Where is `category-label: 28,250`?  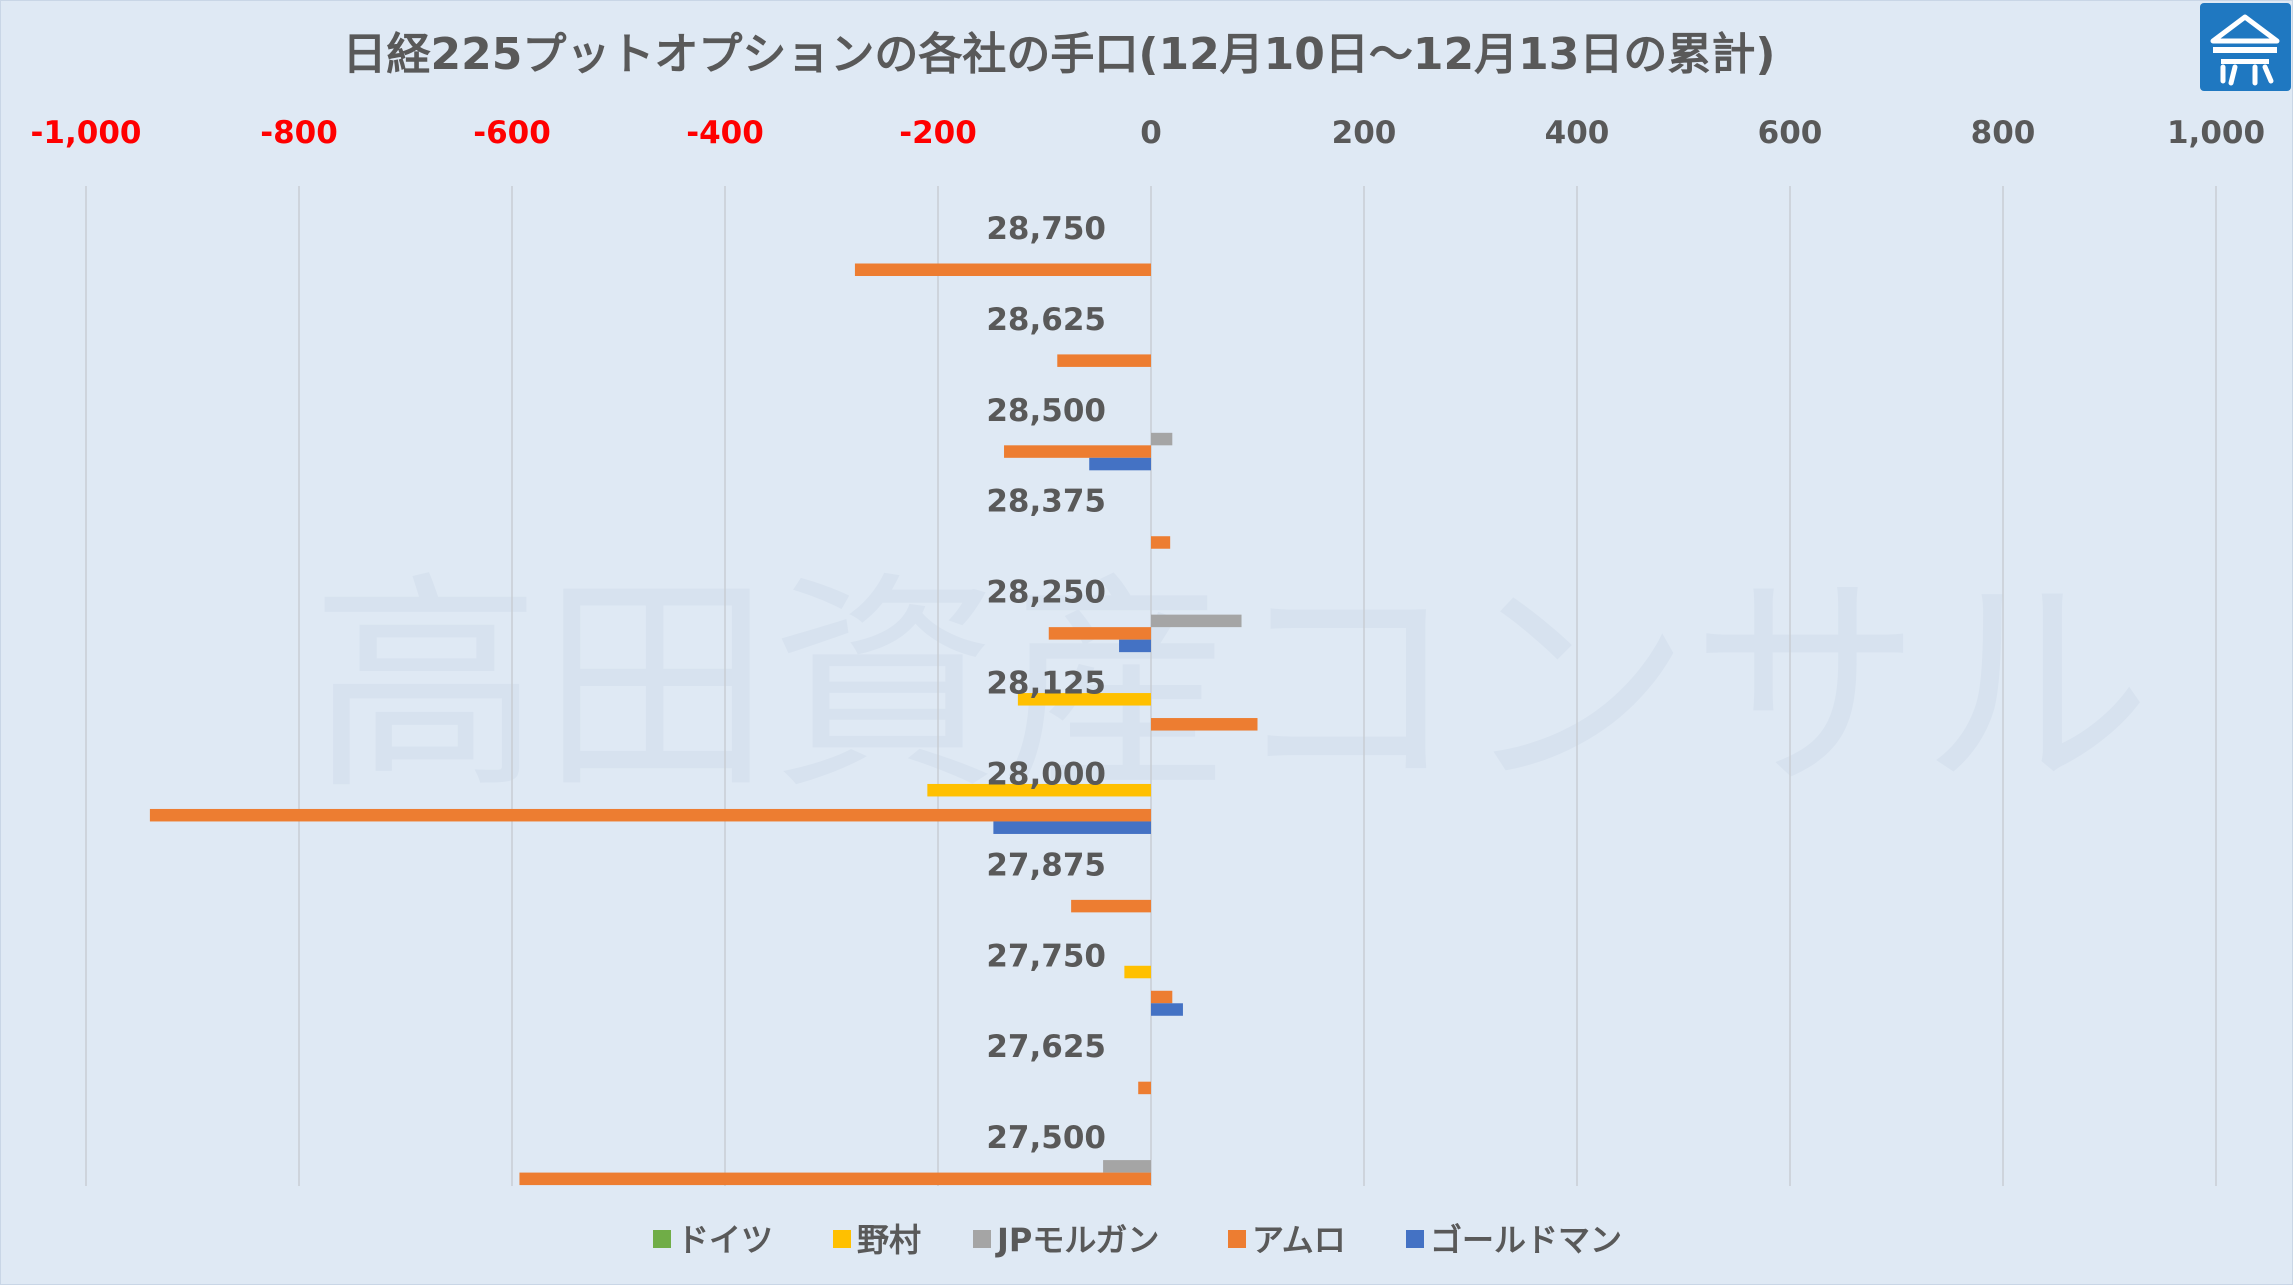 category-label: 28,250 is located at coordinates (1046, 593).